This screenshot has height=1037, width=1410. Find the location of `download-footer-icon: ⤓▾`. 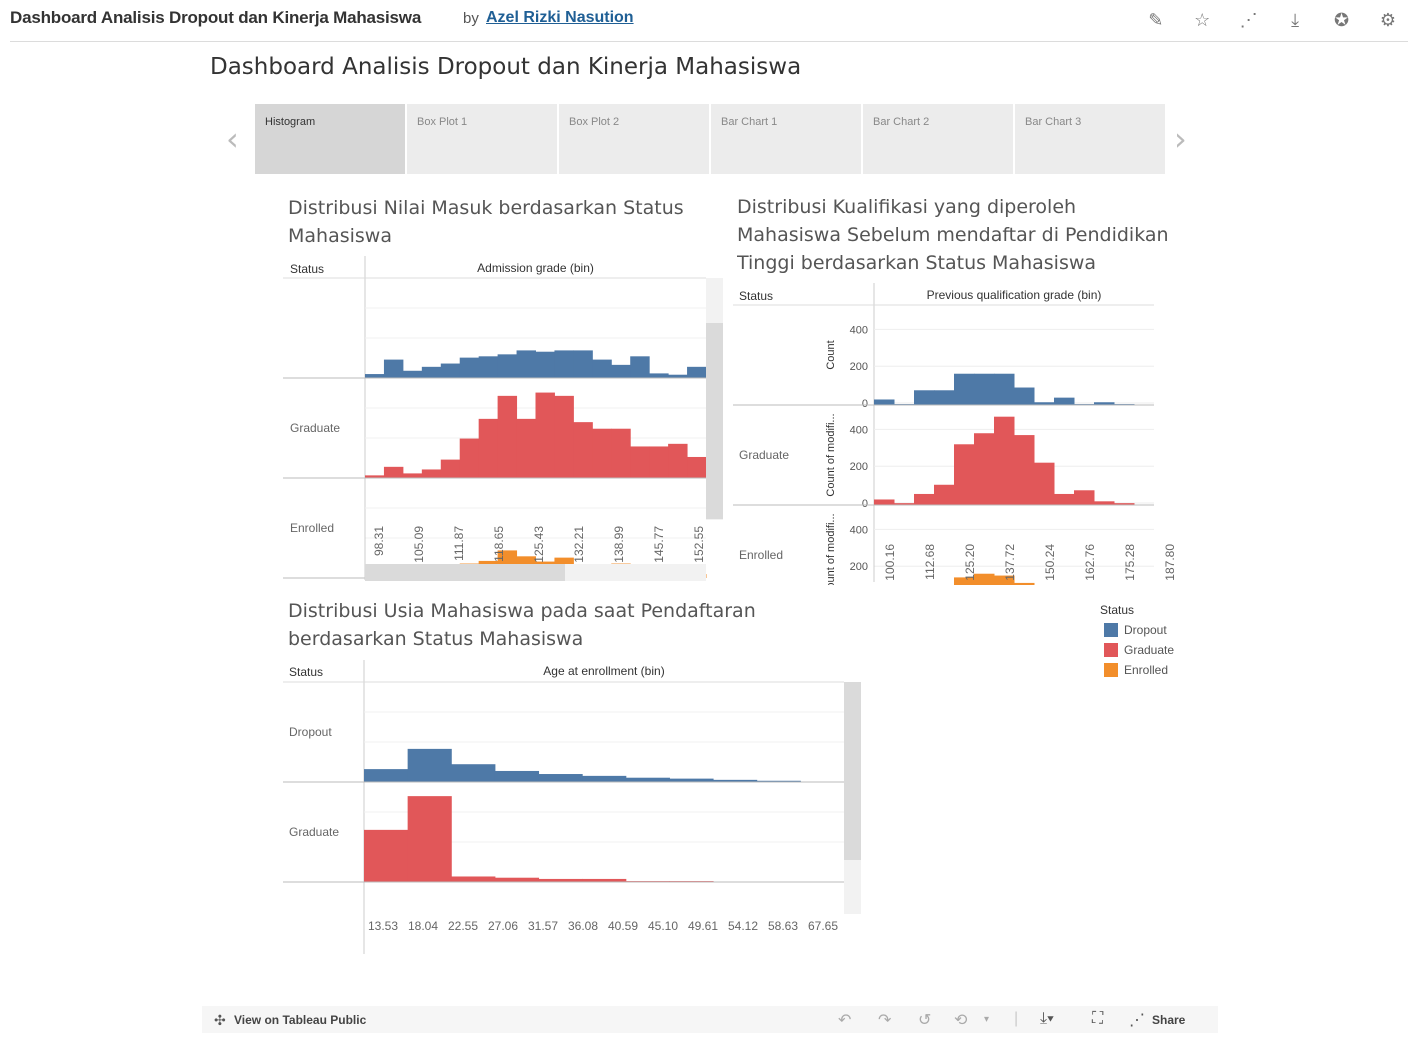

download-footer-icon: ⤓▾ is located at coordinates (1047, 1018).